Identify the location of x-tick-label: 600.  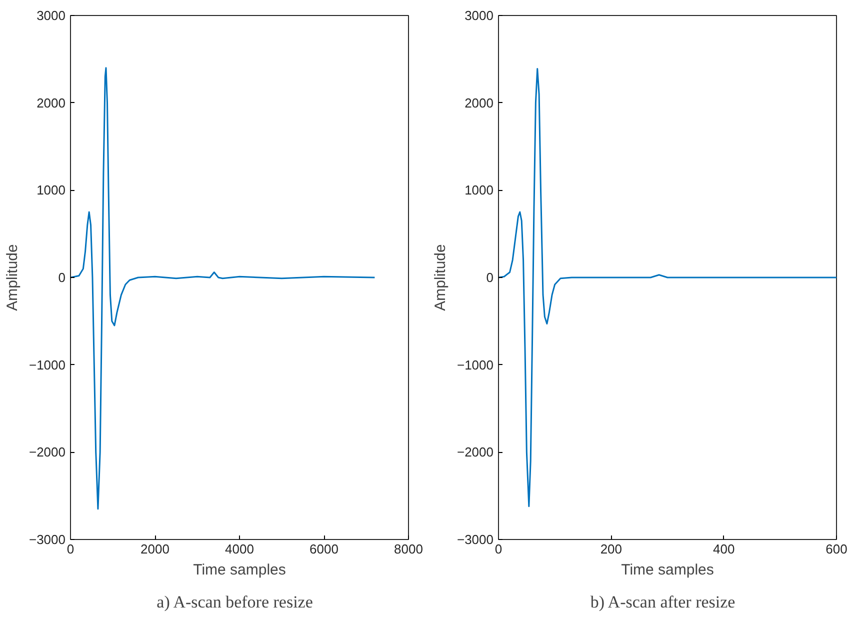
(837, 549).